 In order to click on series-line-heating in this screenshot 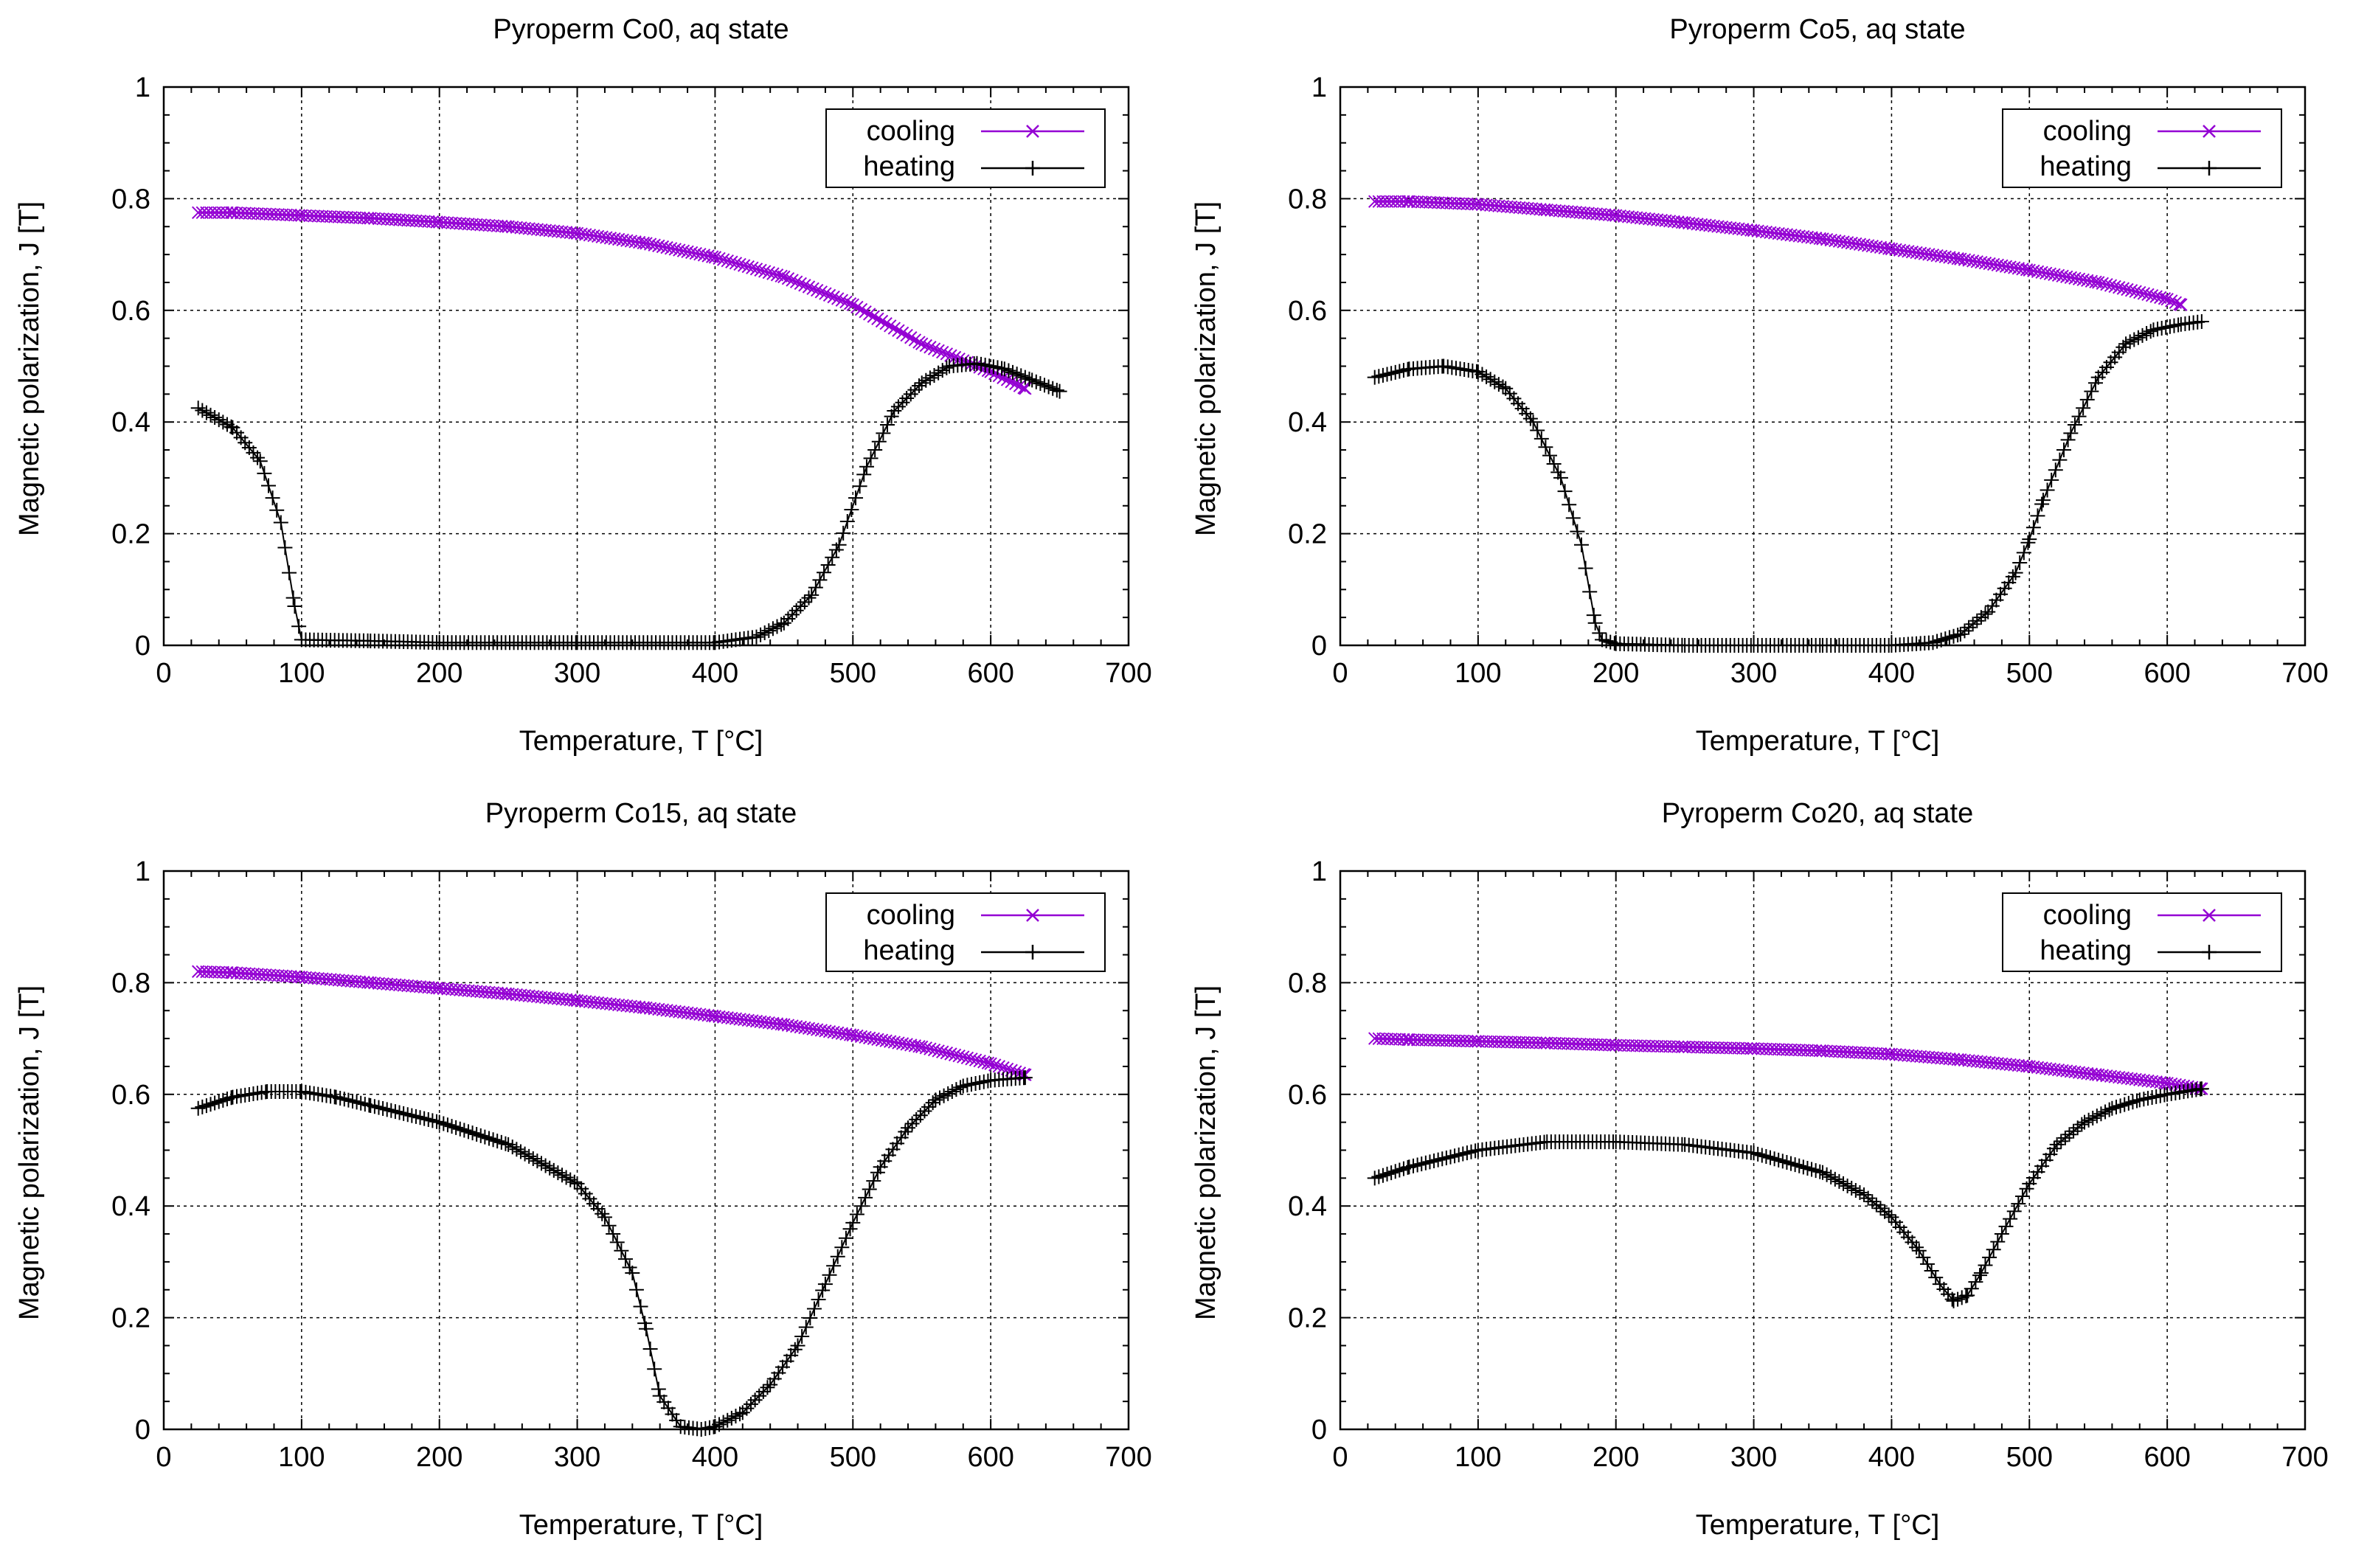, I will do `click(1788, 483)`.